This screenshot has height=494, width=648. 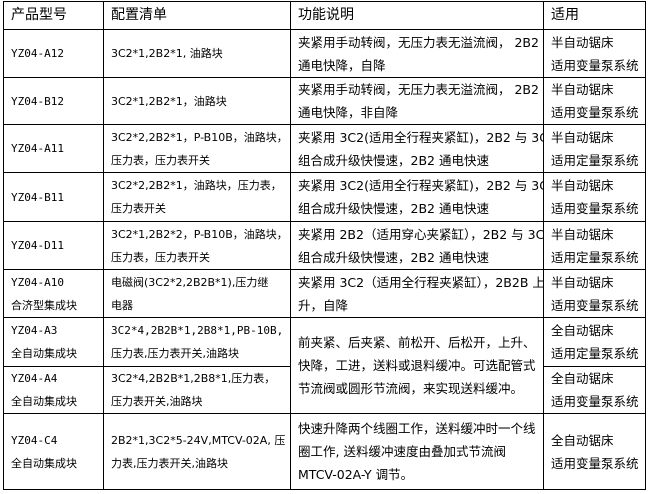 What do you see at coordinates (594, 342) in the screenshot?
I see `cell-use: 全自动锯床适用定量泵系统` at bounding box center [594, 342].